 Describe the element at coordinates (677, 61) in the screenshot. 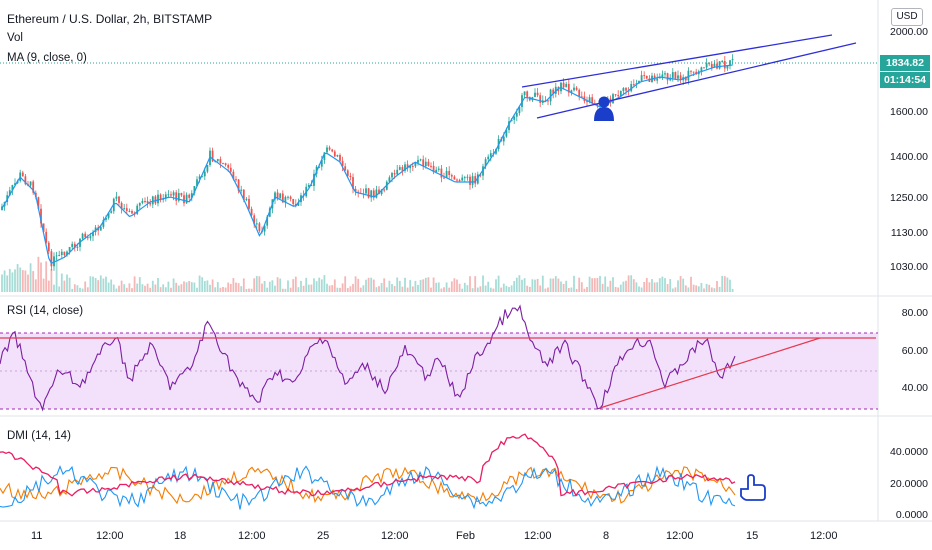

I see `wedge-upper-trendline` at that location.